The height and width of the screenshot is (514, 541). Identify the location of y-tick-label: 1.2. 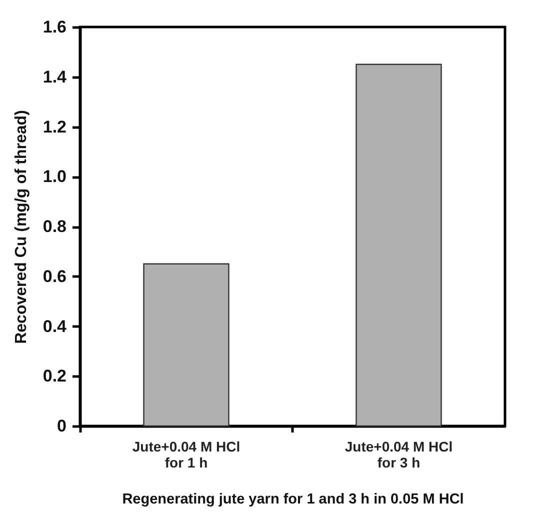
(54, 126).